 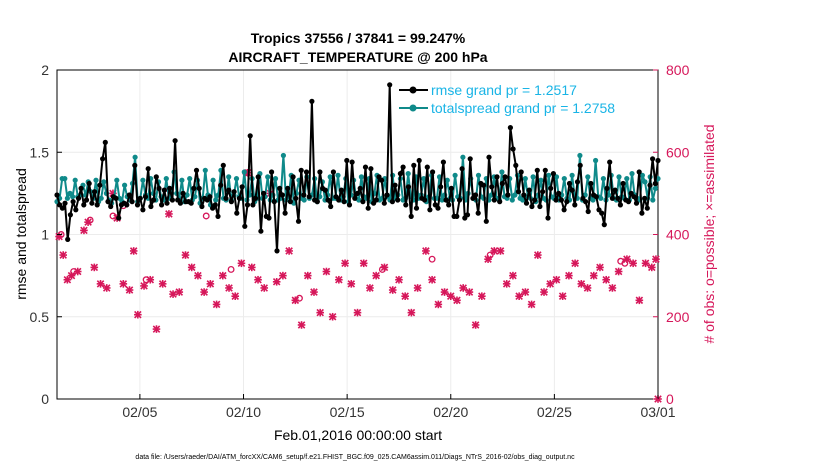 What do you see at coordinates (670, 399) in the screenshot?
I see `y-right-tick-label: 0` at bounding box center [670, 399].